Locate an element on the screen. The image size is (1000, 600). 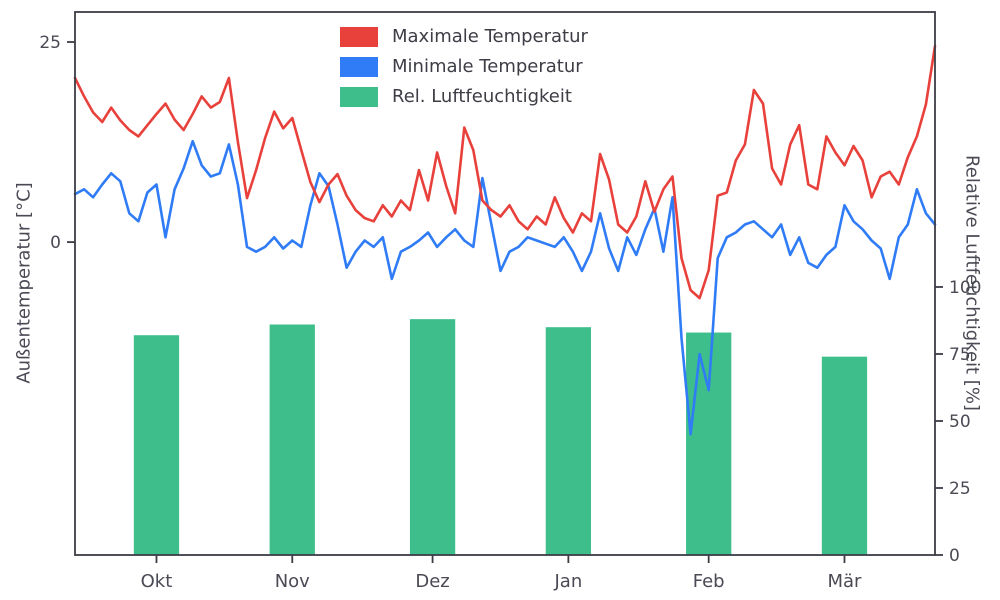
humidity-bar-Mär is located at coordinates (844, 455).